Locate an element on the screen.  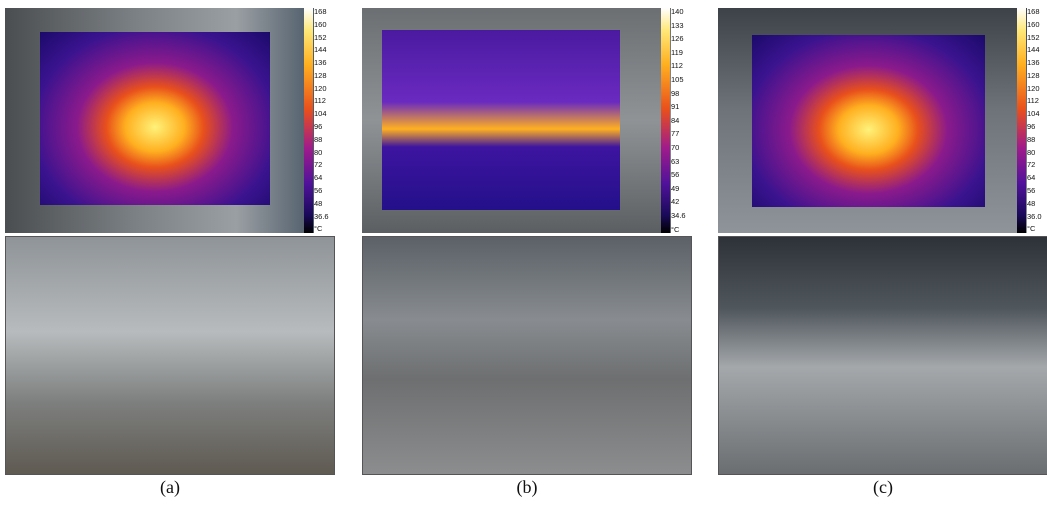
caption: (a) is located at coordinates (170, 487).